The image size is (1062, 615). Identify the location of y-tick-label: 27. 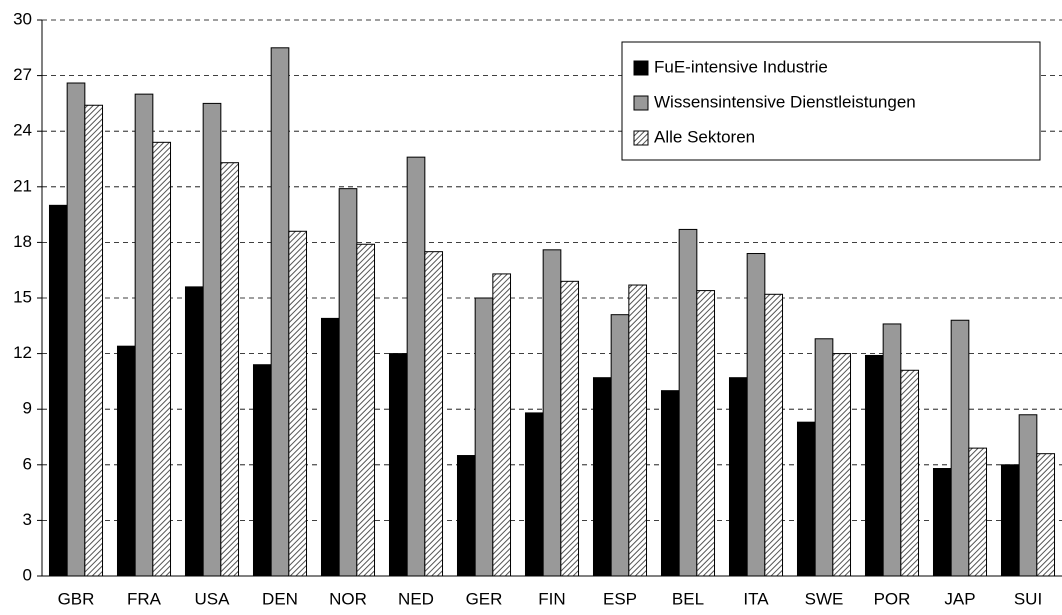
(22, 74).